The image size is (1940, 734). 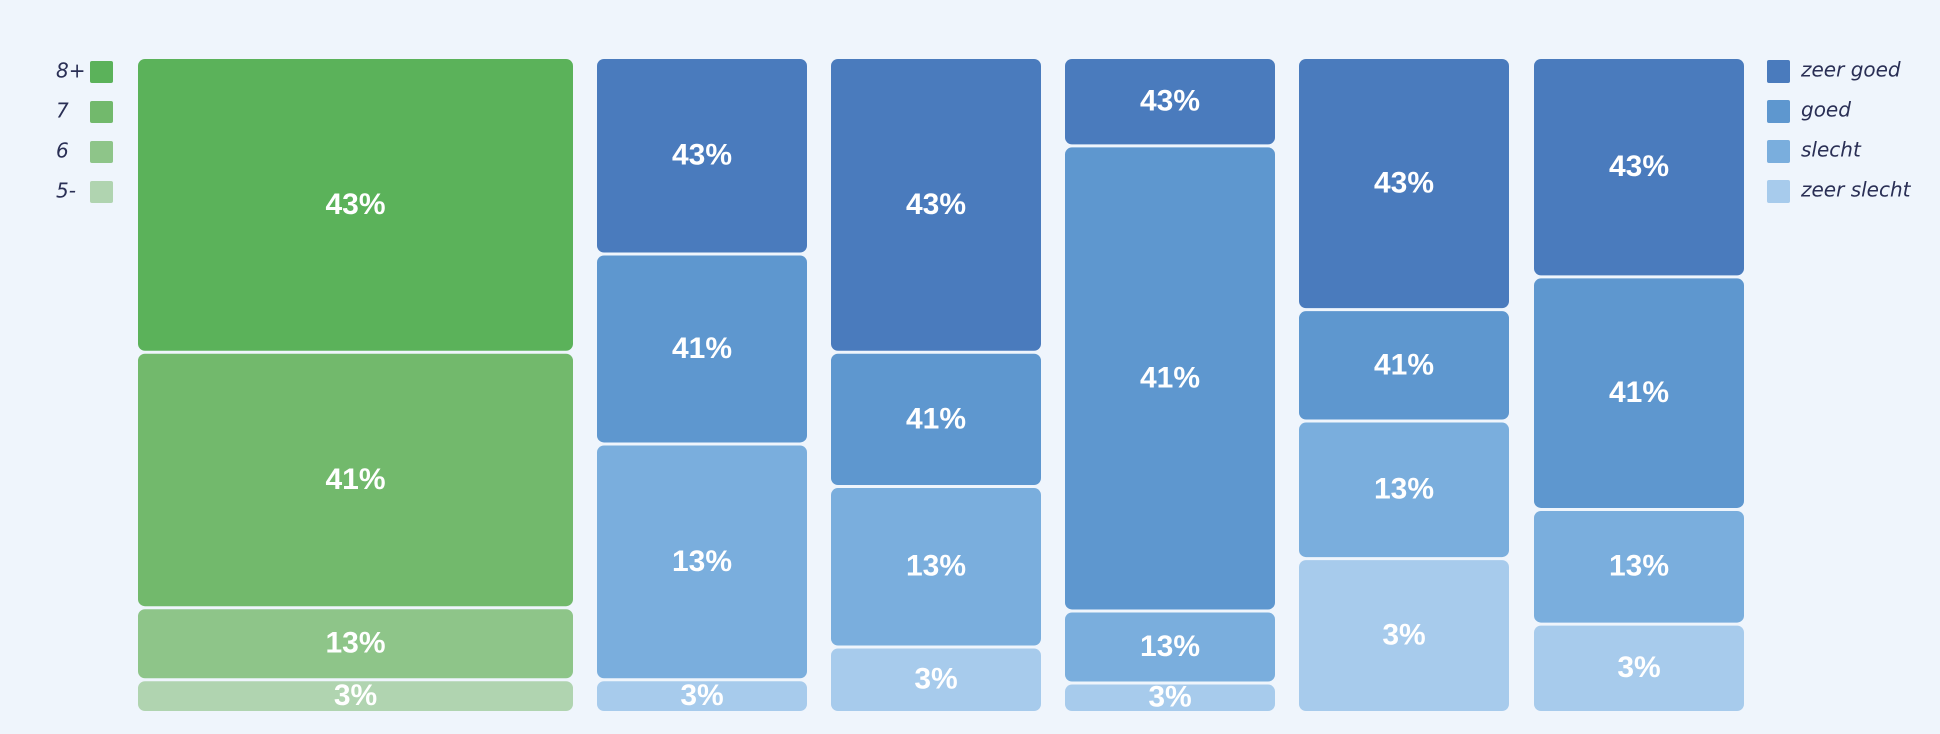 I want to click on bar-1-segment-3-label: 13%, so click(x=355, y=643).